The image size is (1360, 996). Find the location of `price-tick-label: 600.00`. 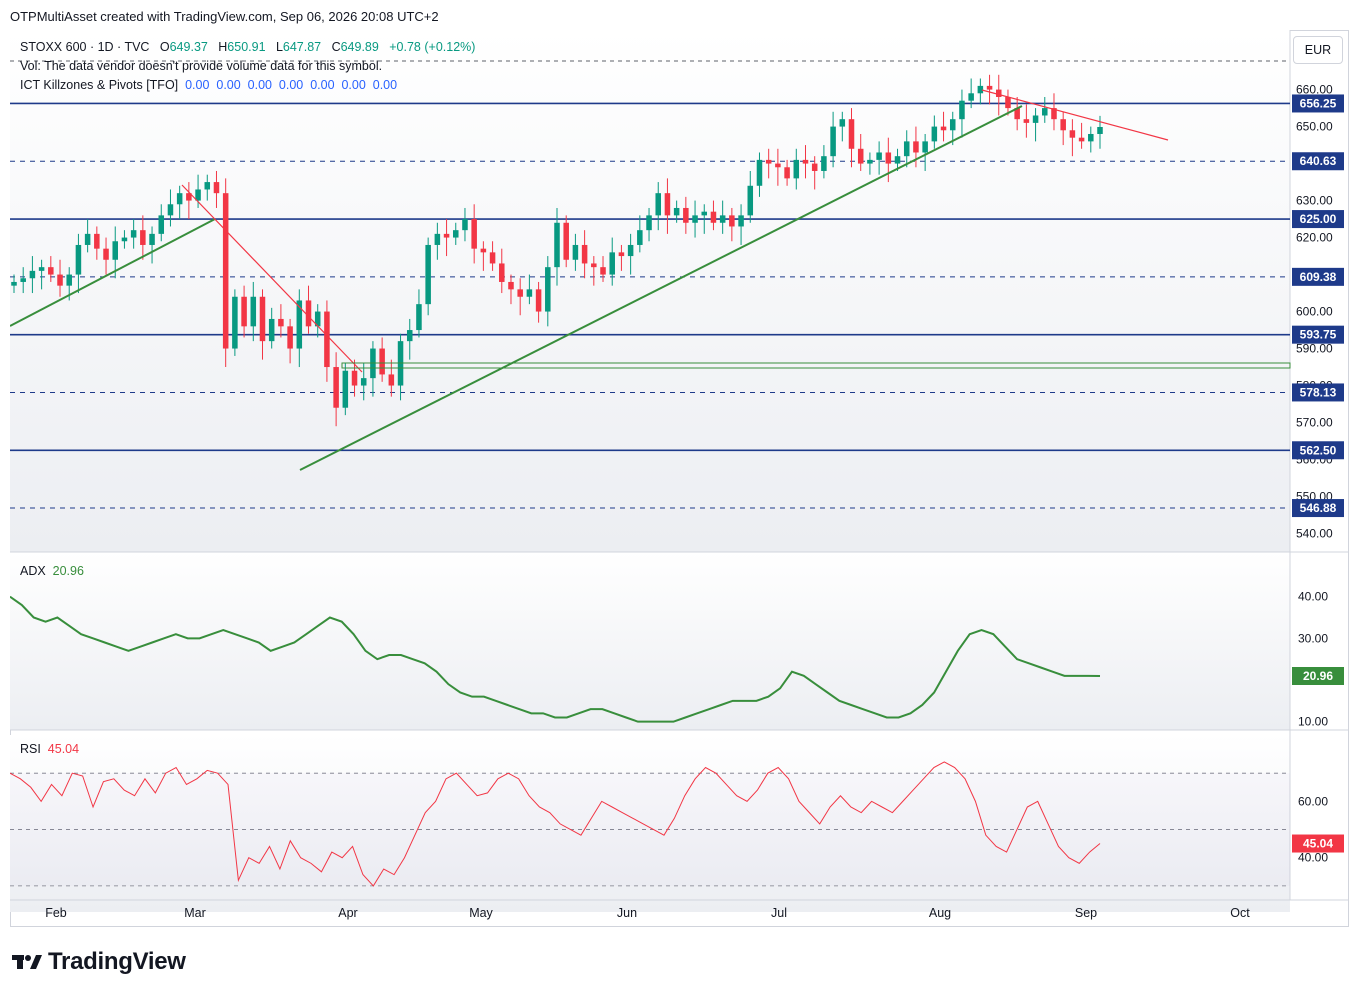

price-tick-label: 600.00 is located at coordinates (1314, 312).